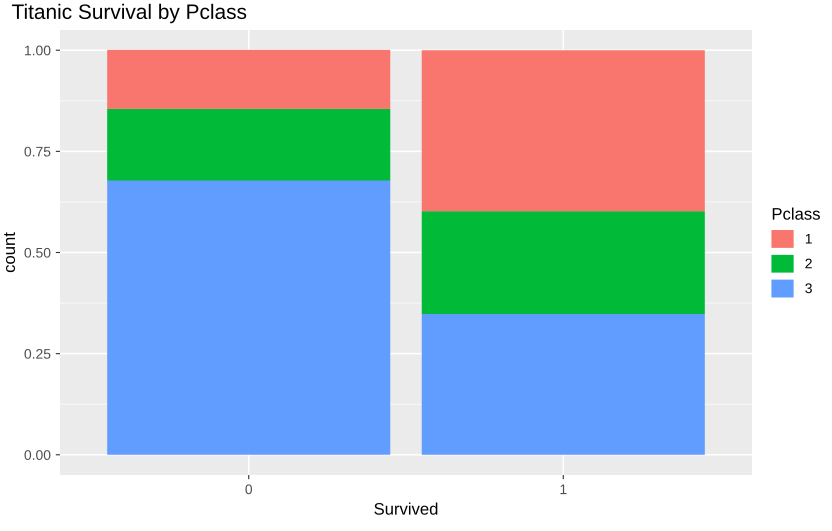  What do you see at coordinates (37, 253) in the screenshot?
I see `y-tick-label: 0.50` at bounding box center [37, 253].